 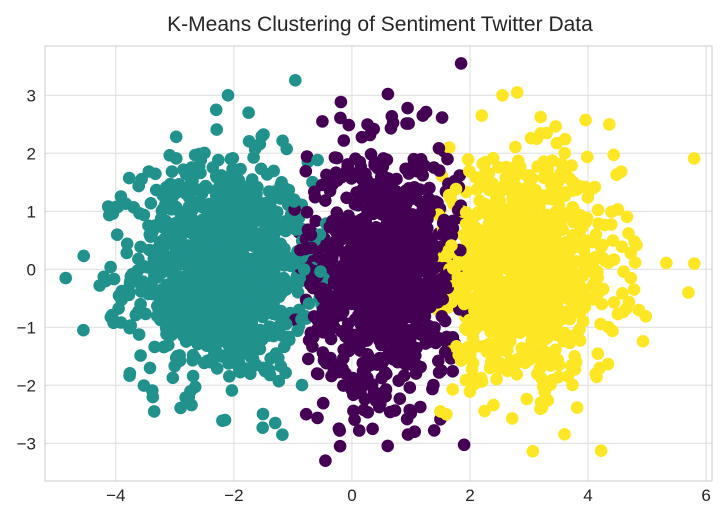 I want to click on y-tick-label: 0, so click(x=31, y=269).